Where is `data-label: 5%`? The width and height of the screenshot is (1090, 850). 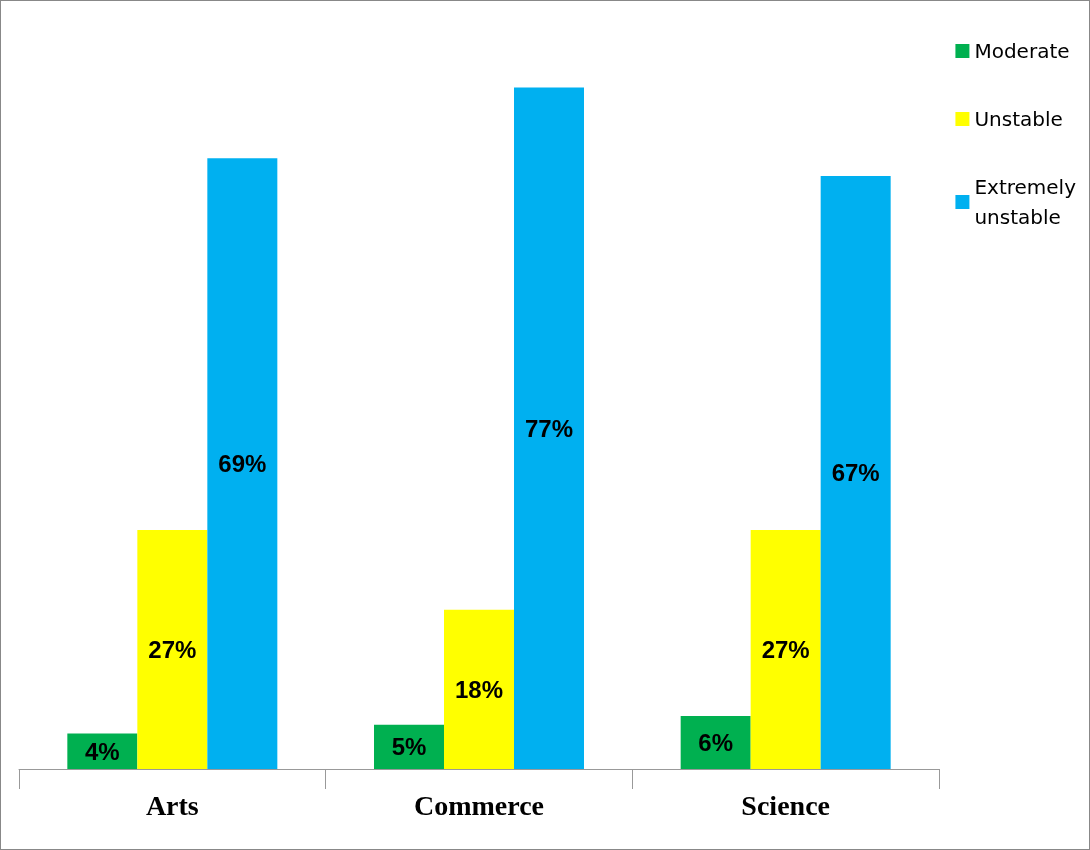 data-label: 5% is located at coordinates (409, 747).